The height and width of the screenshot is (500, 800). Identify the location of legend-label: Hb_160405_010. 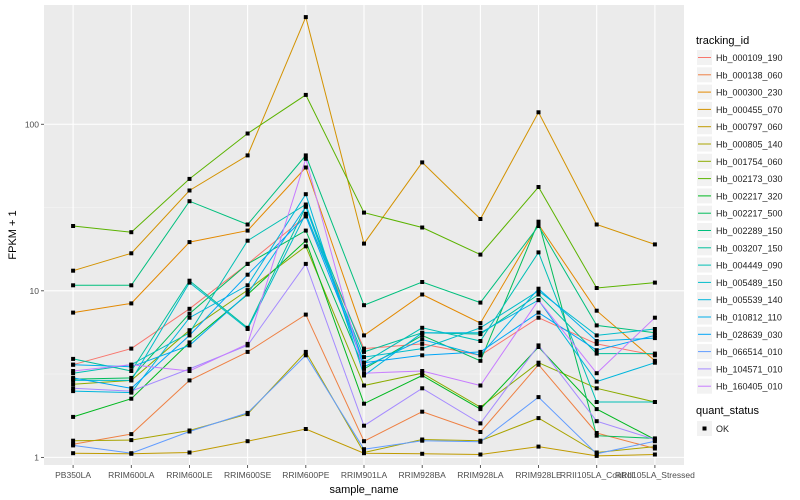
(749, 387).